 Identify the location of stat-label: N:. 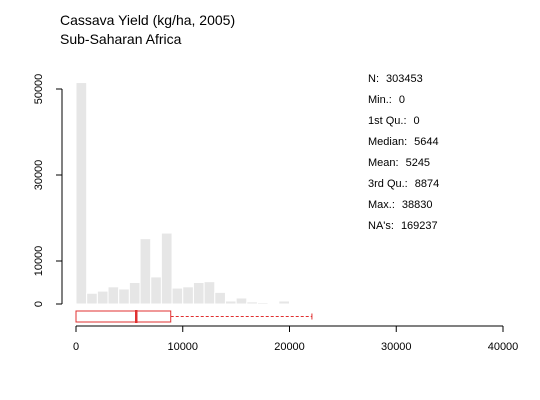
(373, 79).